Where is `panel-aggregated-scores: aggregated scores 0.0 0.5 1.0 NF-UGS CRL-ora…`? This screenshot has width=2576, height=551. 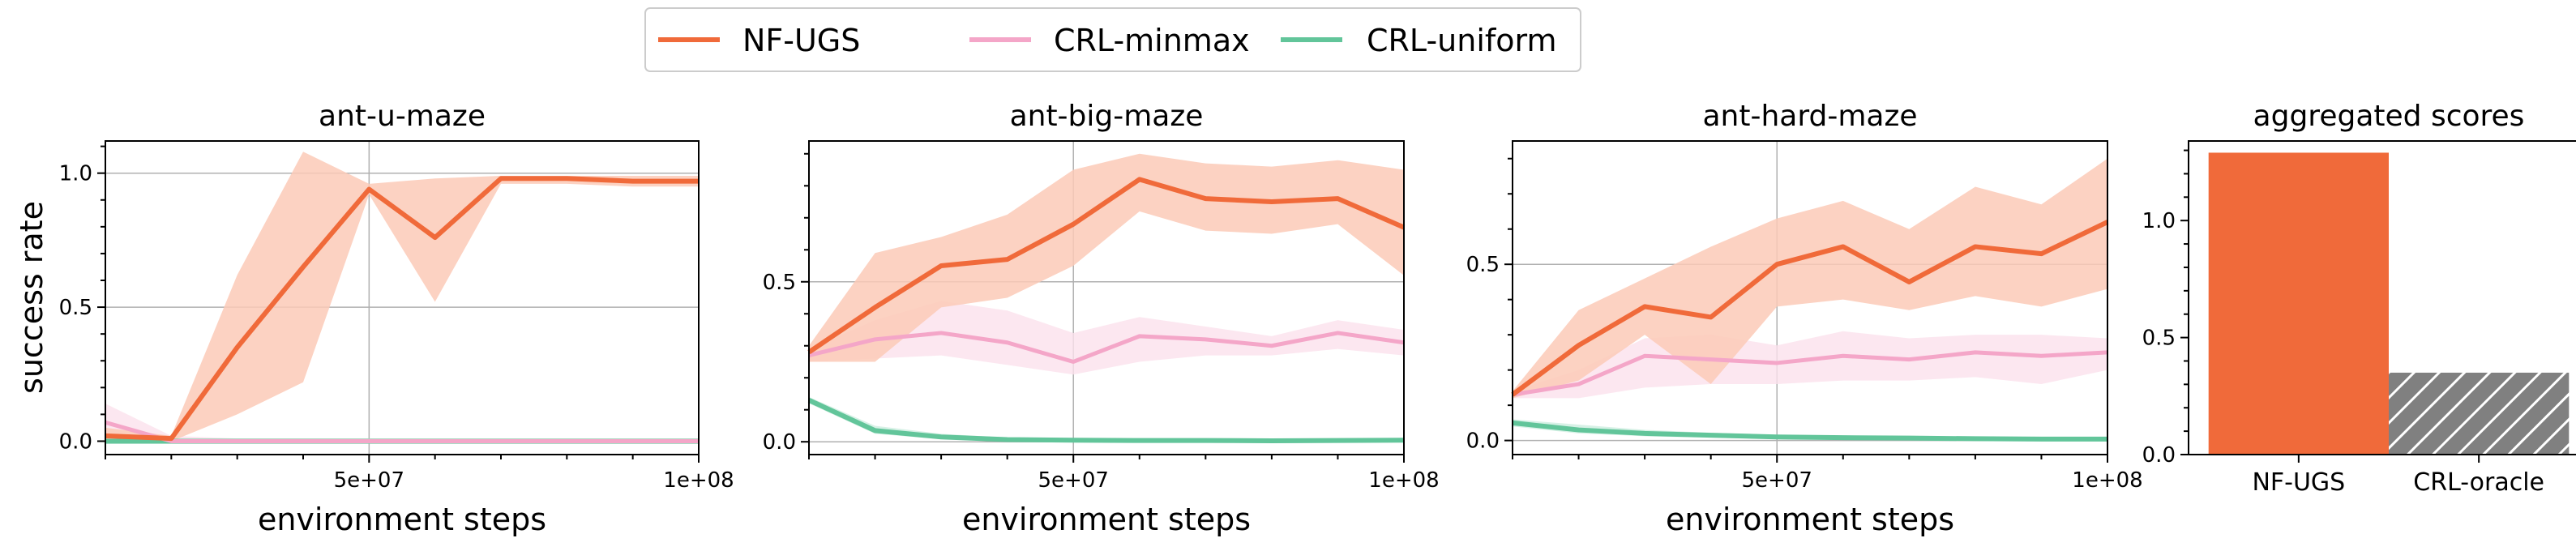 panel-aggregated-scores: aggregated scores 0.0 0.5 1.0 NF-UGS CRL-ora… is located at coordinates (2359, 298).